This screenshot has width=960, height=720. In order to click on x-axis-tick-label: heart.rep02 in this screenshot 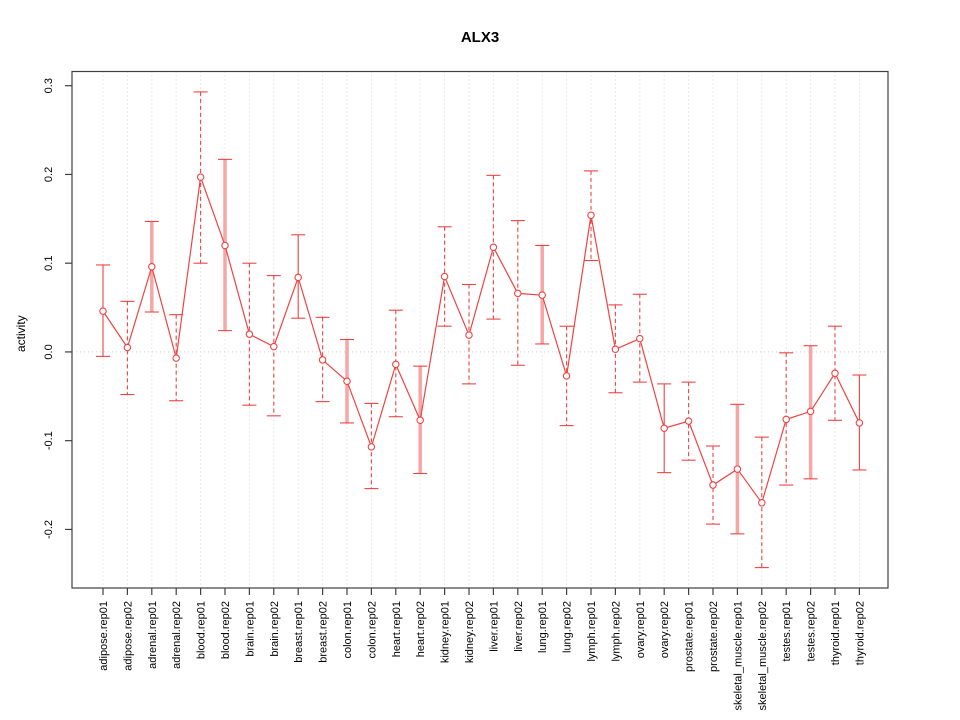, I will do `click(421, 629)`.